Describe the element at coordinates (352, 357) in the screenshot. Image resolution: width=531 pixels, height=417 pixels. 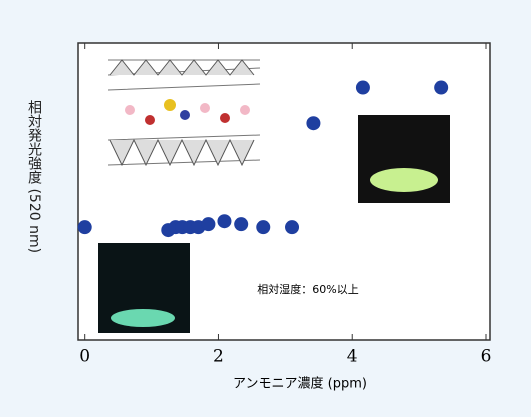
I see `x-tick-label: 4` at that location.